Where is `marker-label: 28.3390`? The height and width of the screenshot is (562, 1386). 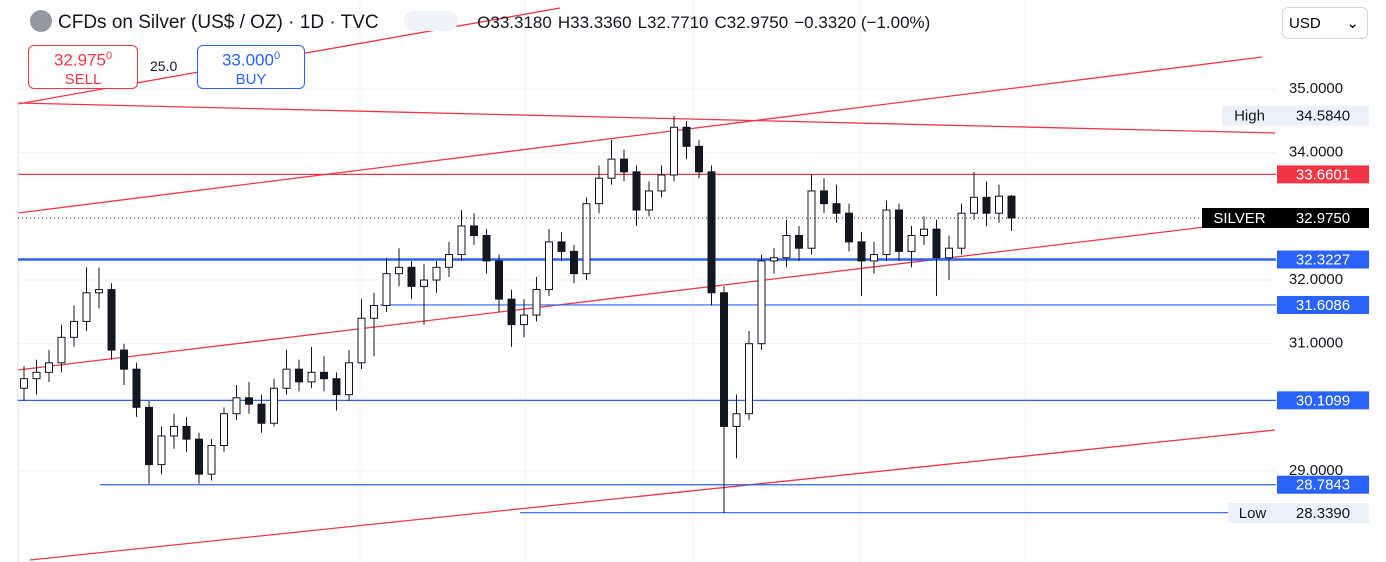
marker-label: 28.3390 is located at coordinates (1323, 513).